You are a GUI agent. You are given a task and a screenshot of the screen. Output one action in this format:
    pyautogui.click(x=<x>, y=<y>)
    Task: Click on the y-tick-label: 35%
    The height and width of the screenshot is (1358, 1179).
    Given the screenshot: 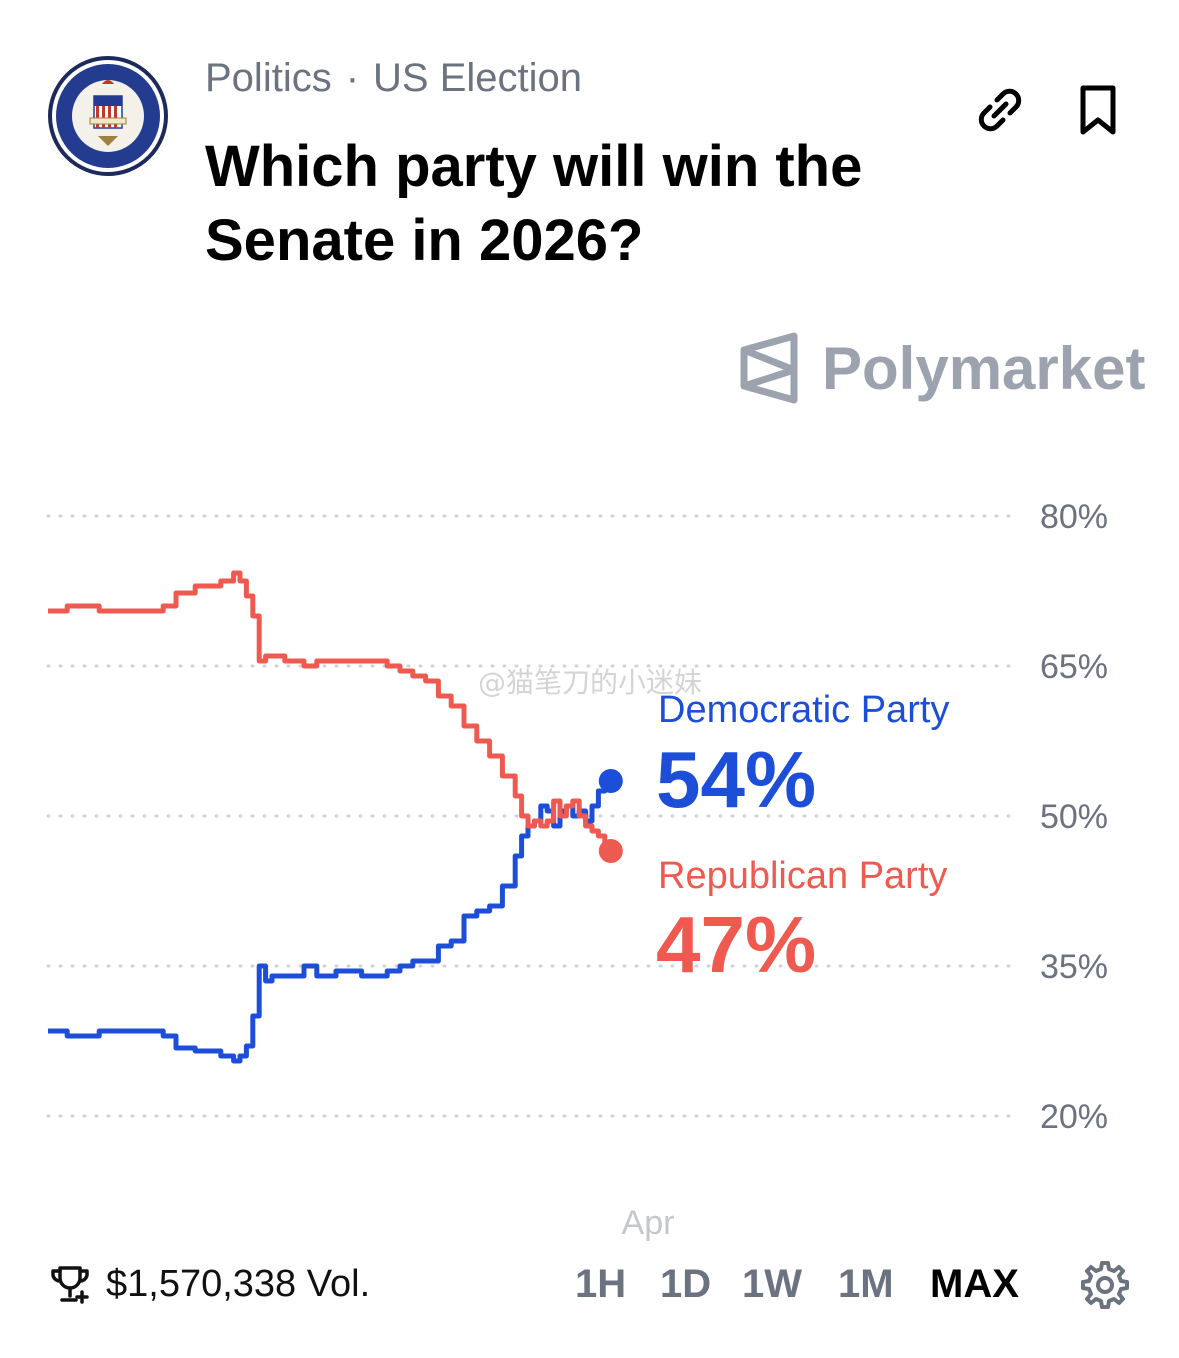 What is the action you would take?
    pyautogui.click(x=1074, y=967)
    